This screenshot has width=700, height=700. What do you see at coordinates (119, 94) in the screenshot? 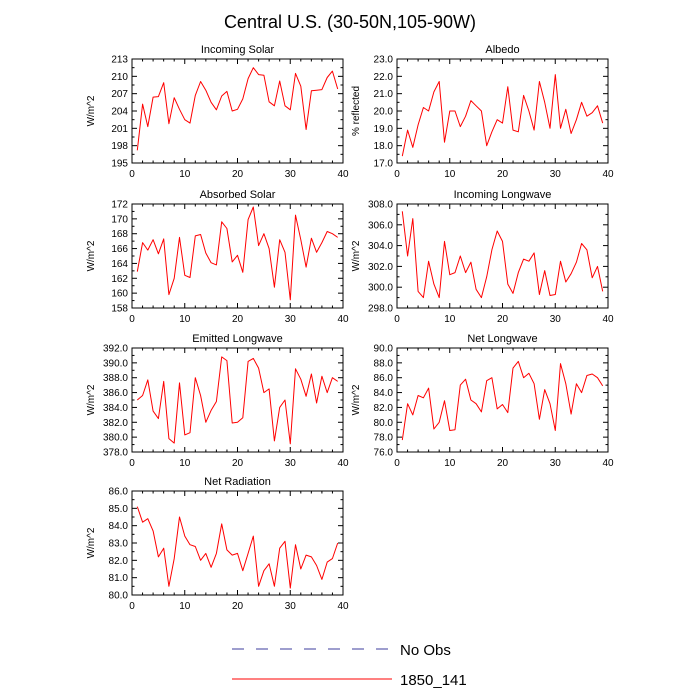
I see `y-tick-label: 207` at bounding box center [119, 94].